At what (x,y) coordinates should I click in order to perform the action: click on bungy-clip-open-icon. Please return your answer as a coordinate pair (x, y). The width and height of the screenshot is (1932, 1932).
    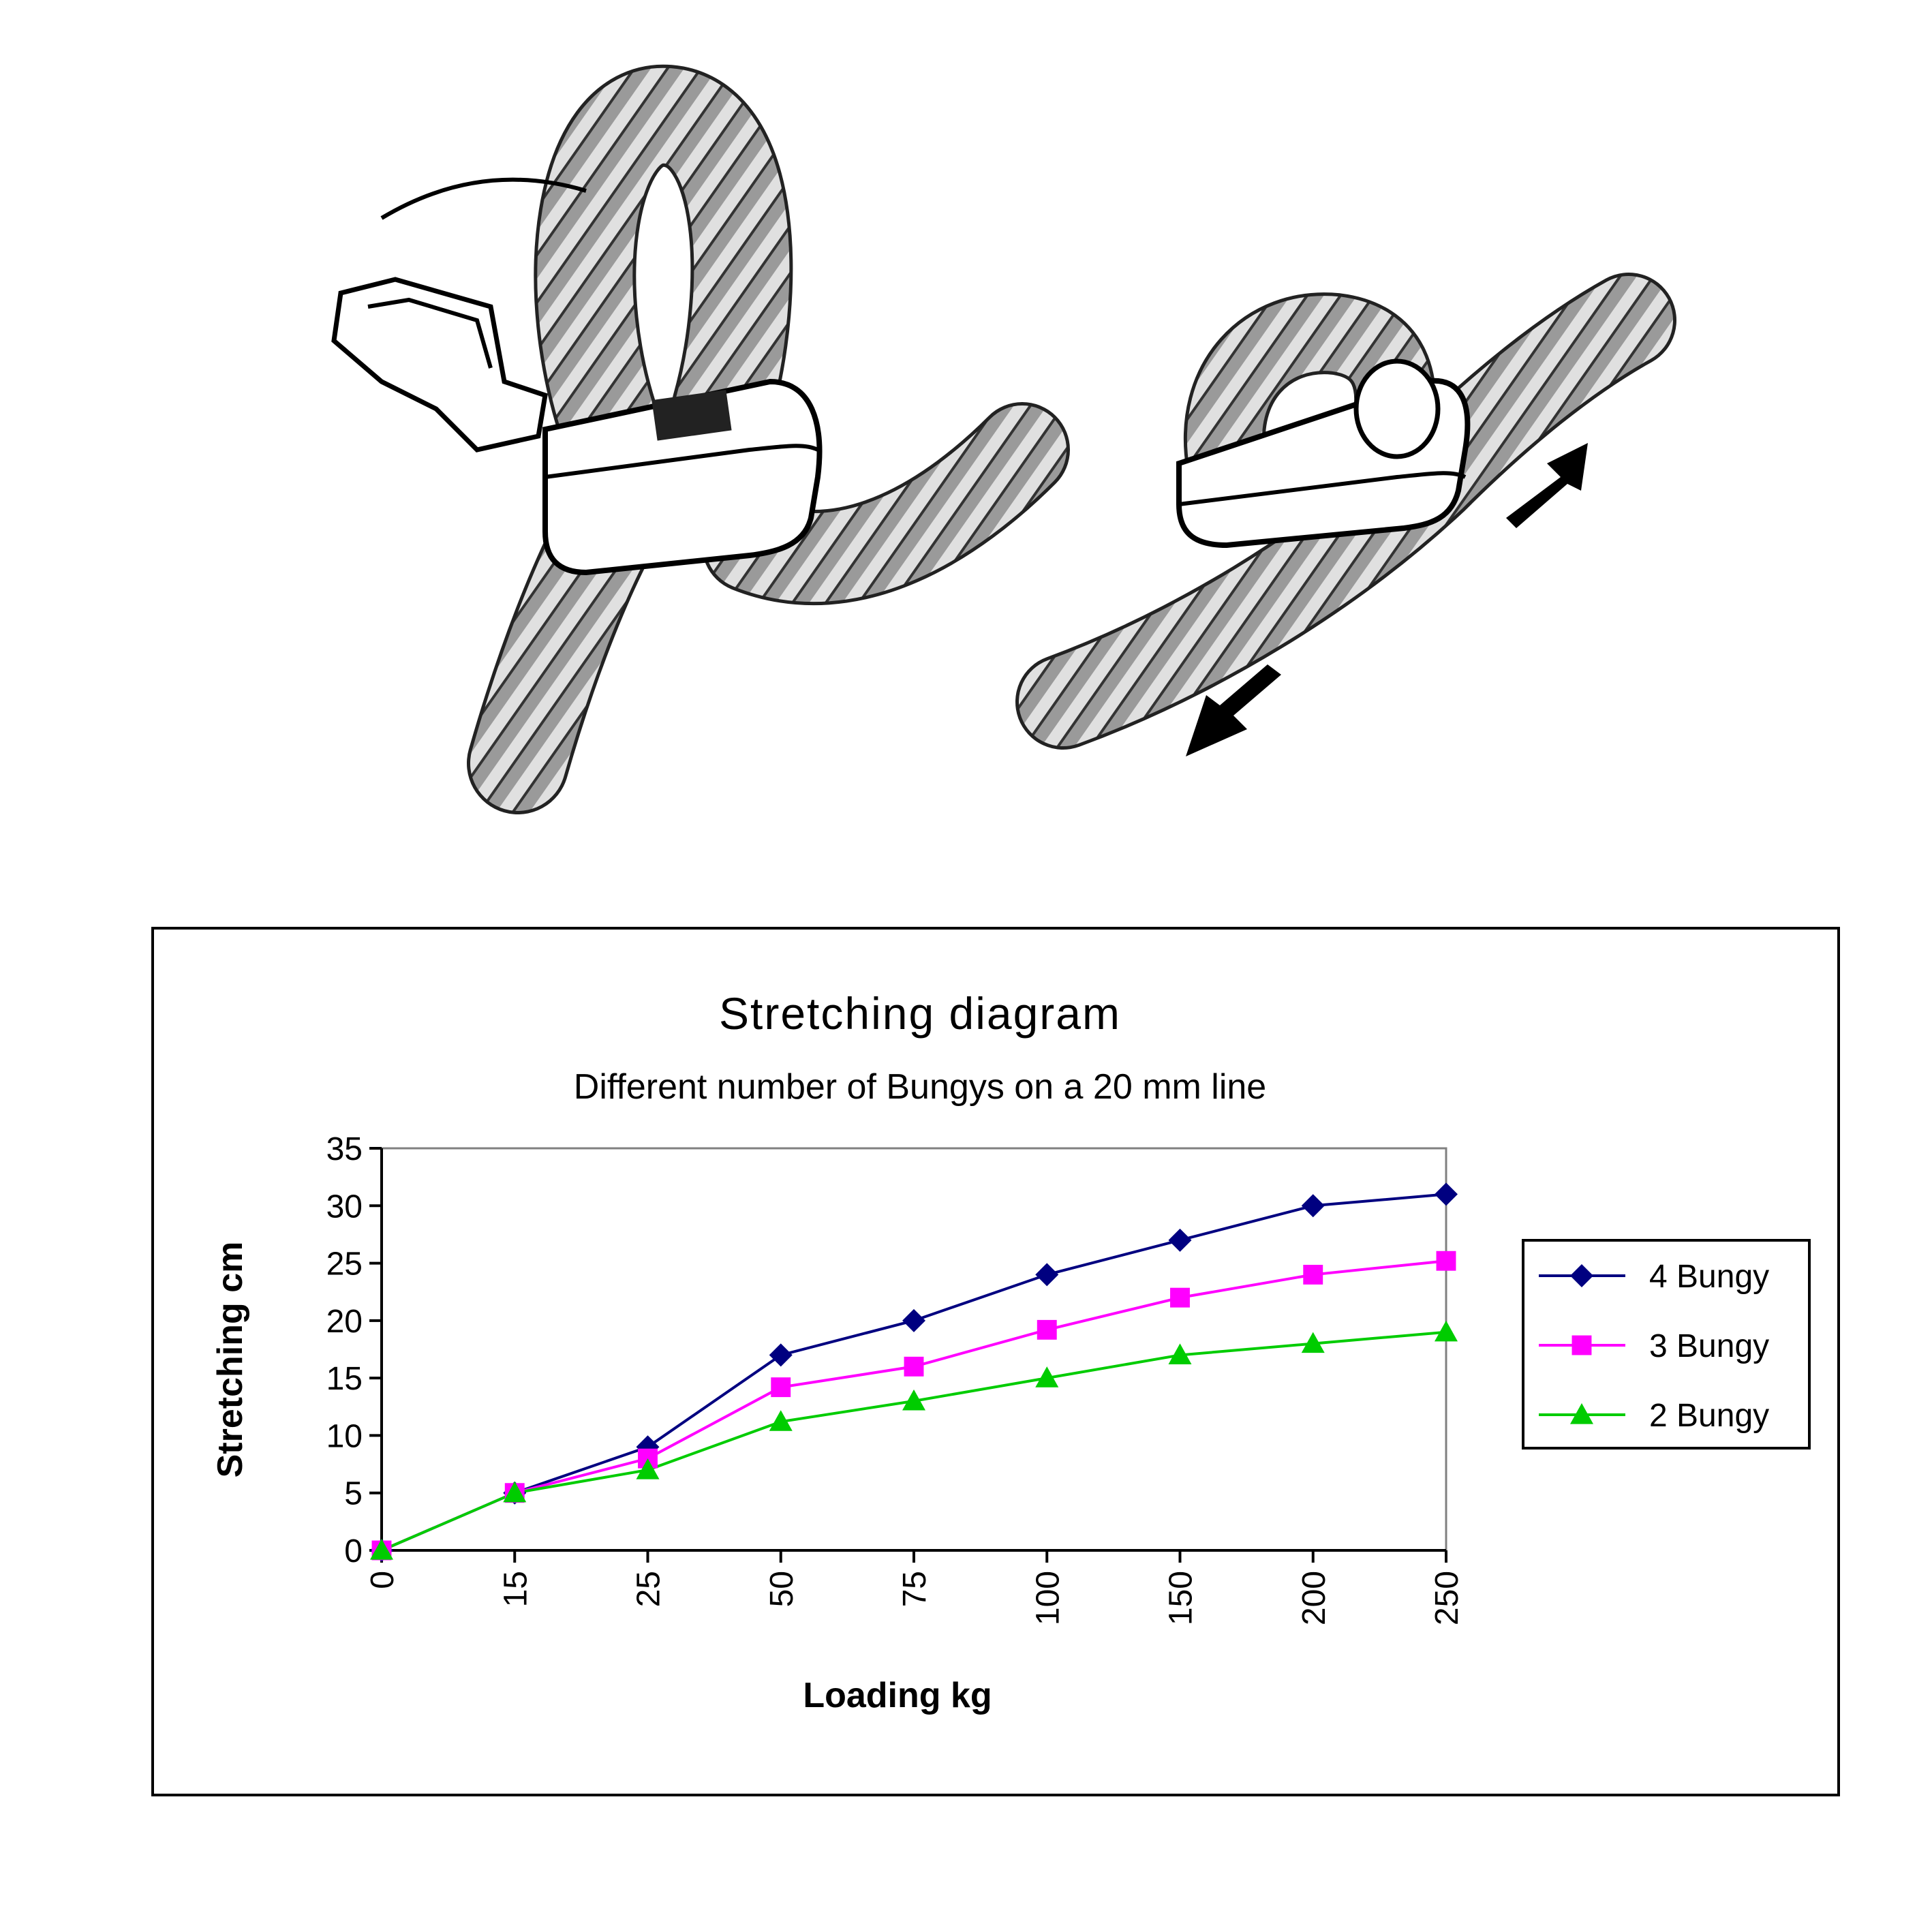
    Looking at the image, I should click on (700, 439).